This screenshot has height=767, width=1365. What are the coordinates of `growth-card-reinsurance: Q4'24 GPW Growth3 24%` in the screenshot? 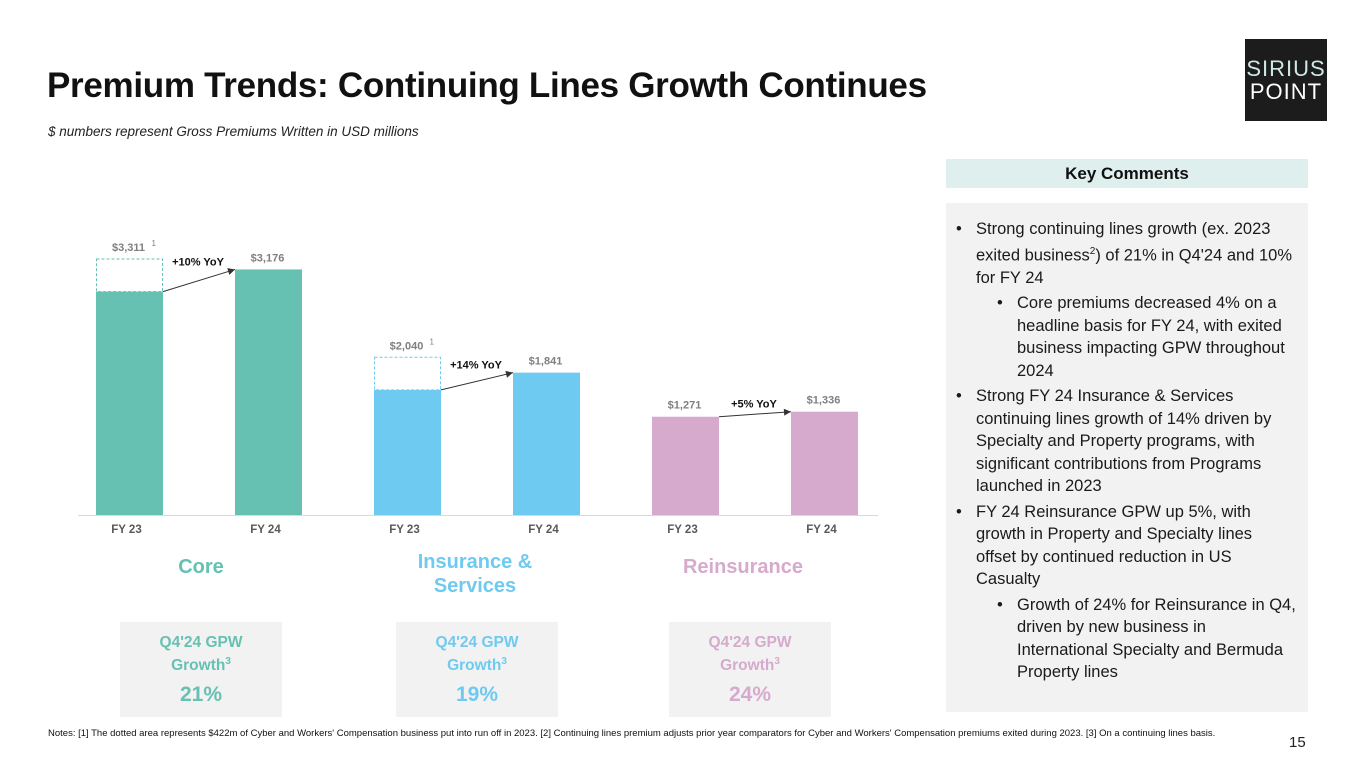 It's located at (750, 669).